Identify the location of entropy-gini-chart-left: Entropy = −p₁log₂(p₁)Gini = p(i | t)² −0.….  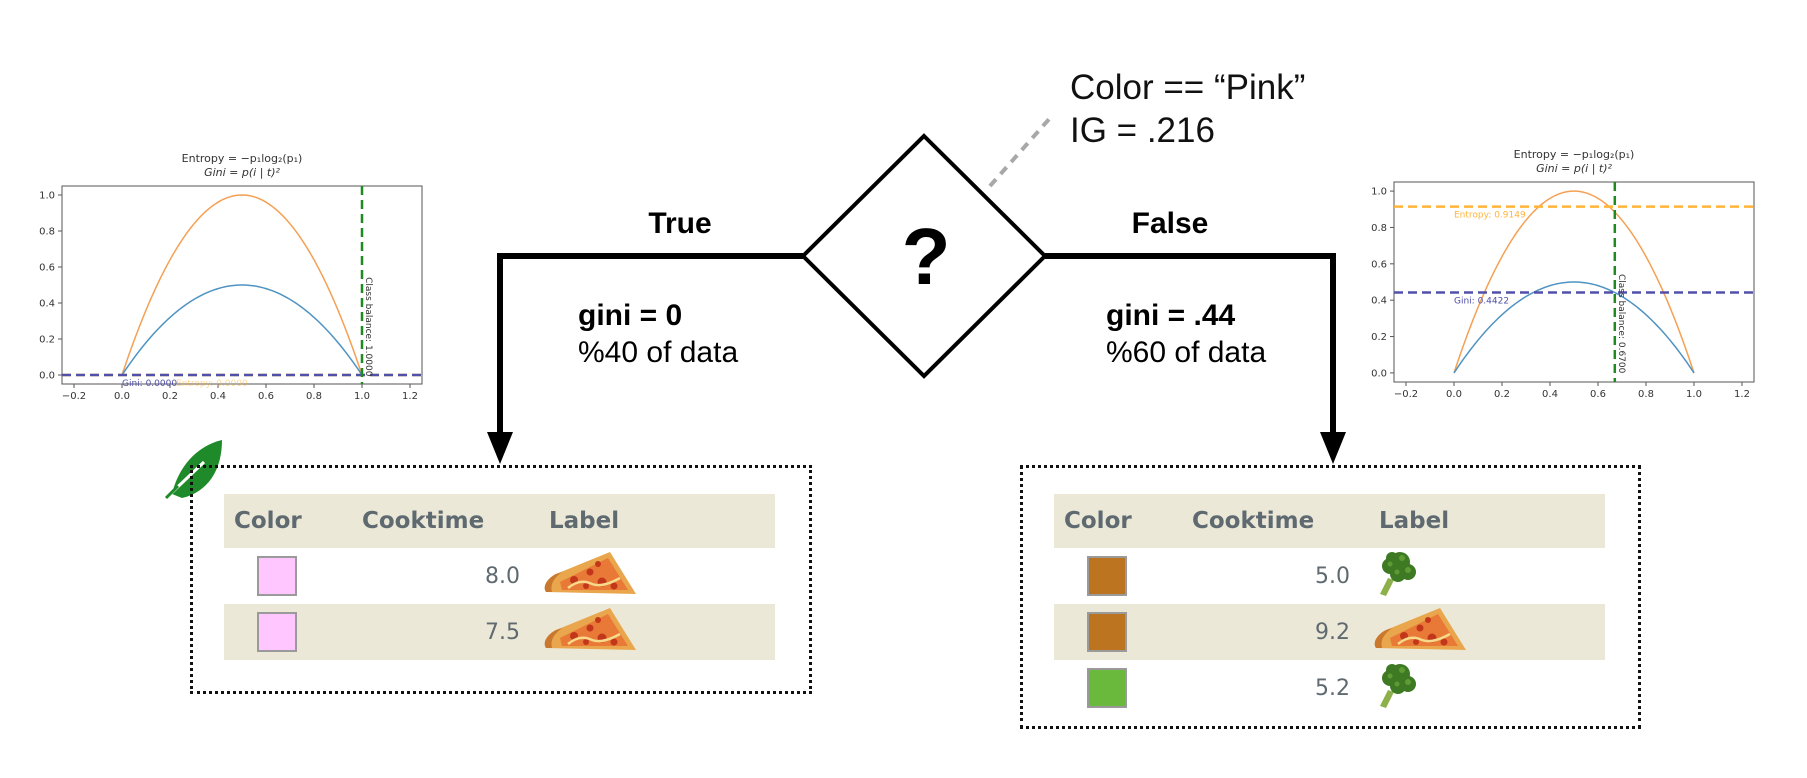
(231, 277).